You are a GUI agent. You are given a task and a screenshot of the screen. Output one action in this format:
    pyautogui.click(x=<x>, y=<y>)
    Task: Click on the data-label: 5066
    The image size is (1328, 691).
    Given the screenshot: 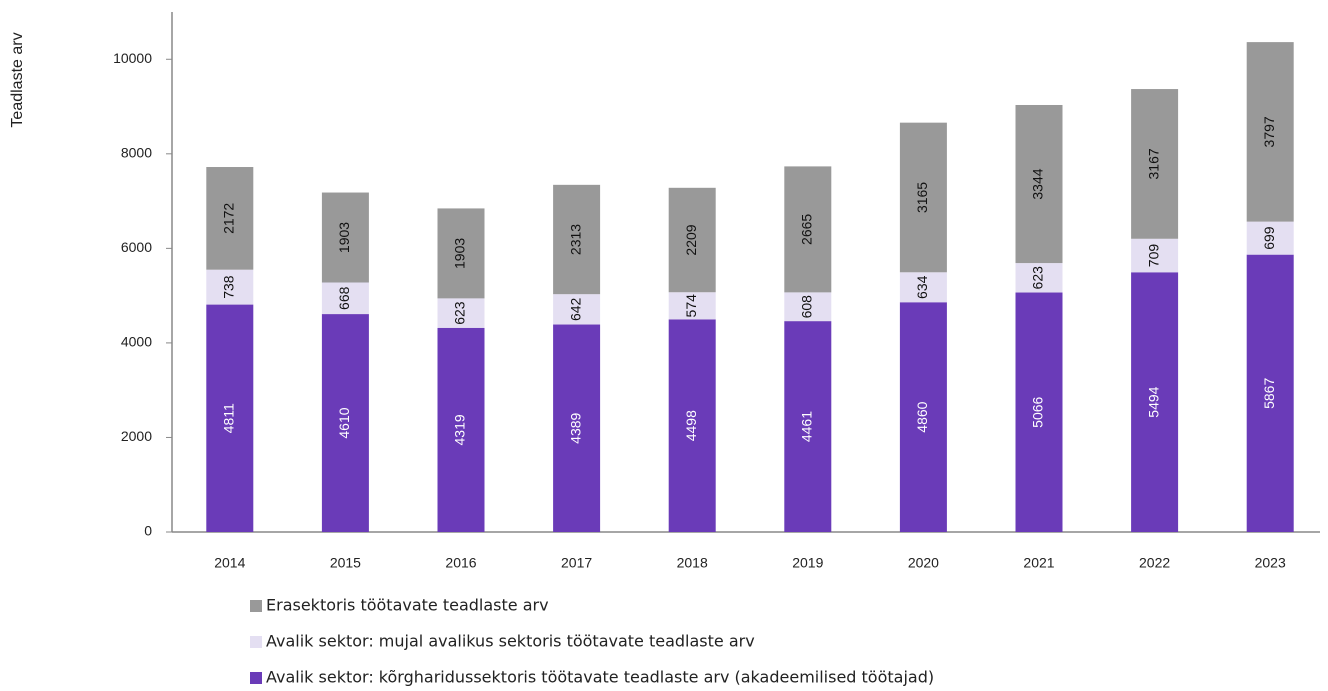 What is the action you would take?
    pyautogui.click(x=1038, y=411)
    